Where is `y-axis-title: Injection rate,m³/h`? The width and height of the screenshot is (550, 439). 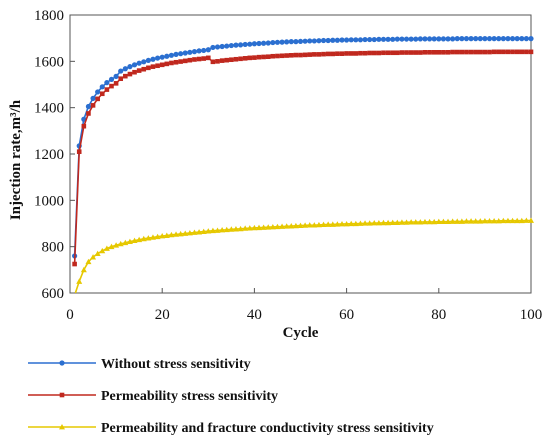 y-axis-title: Injection rate,m³/h is located at coordinates (16, 159).